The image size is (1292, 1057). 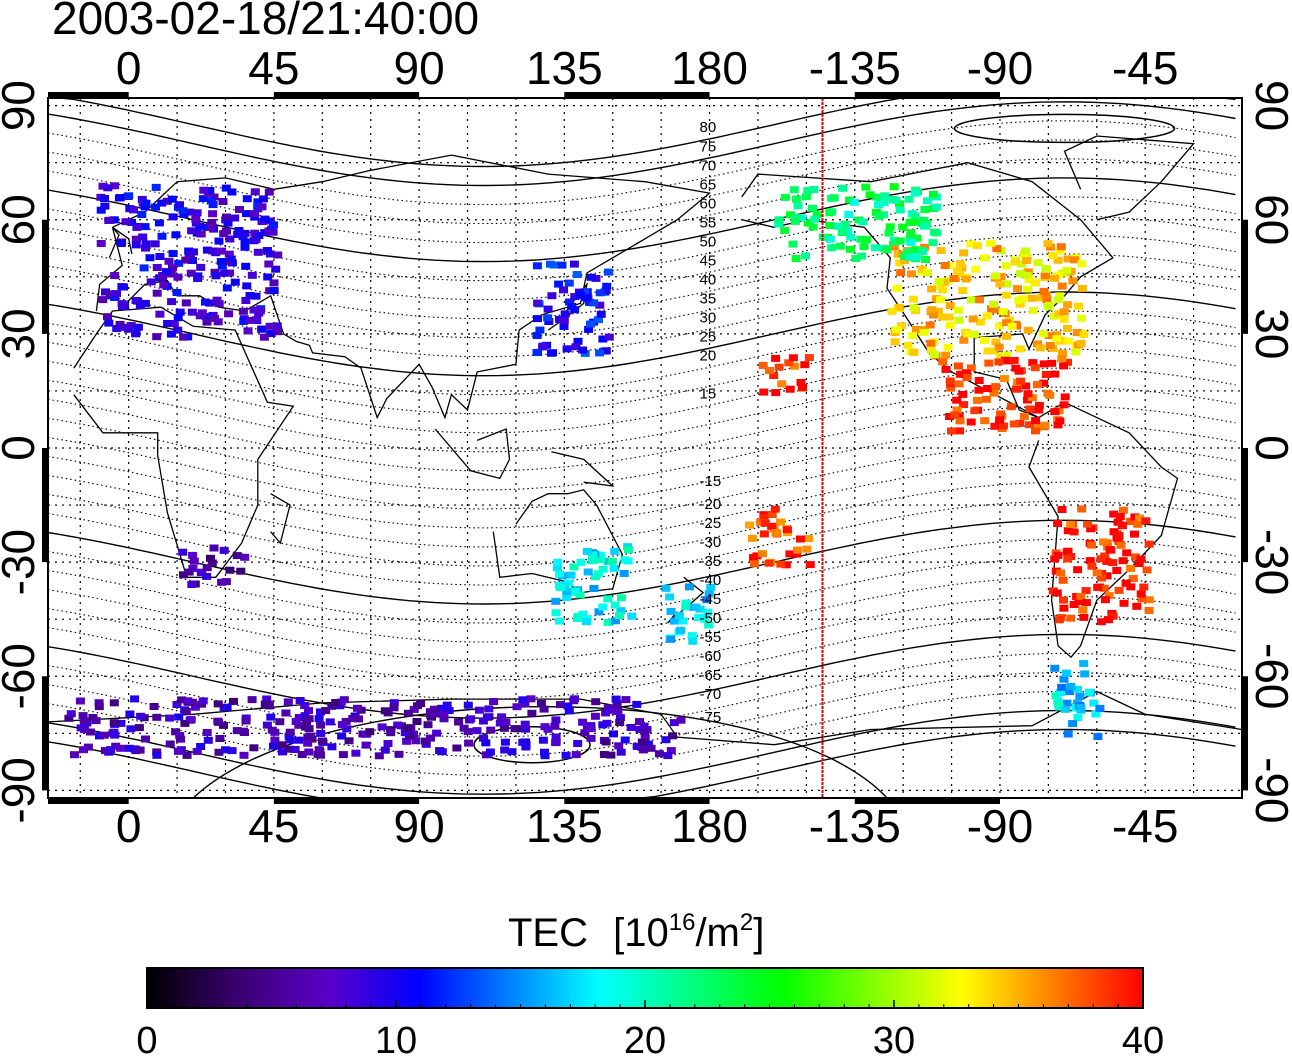 I want to click on colorbar-tick-label: 10, so click(x=396, y=1038).